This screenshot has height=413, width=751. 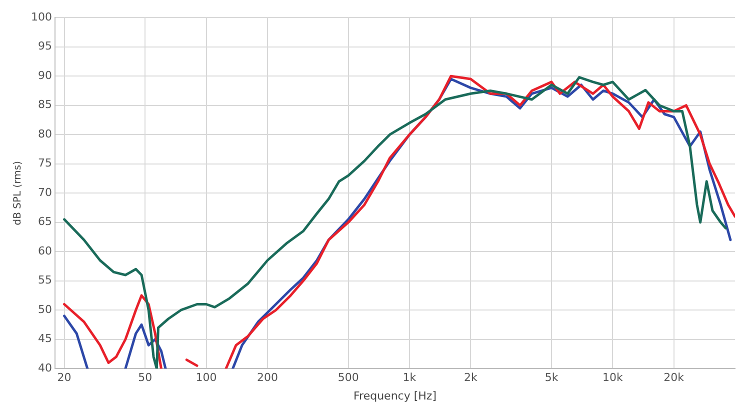 I want to click on y-tick-label: 70, so click(x=45, y=192).